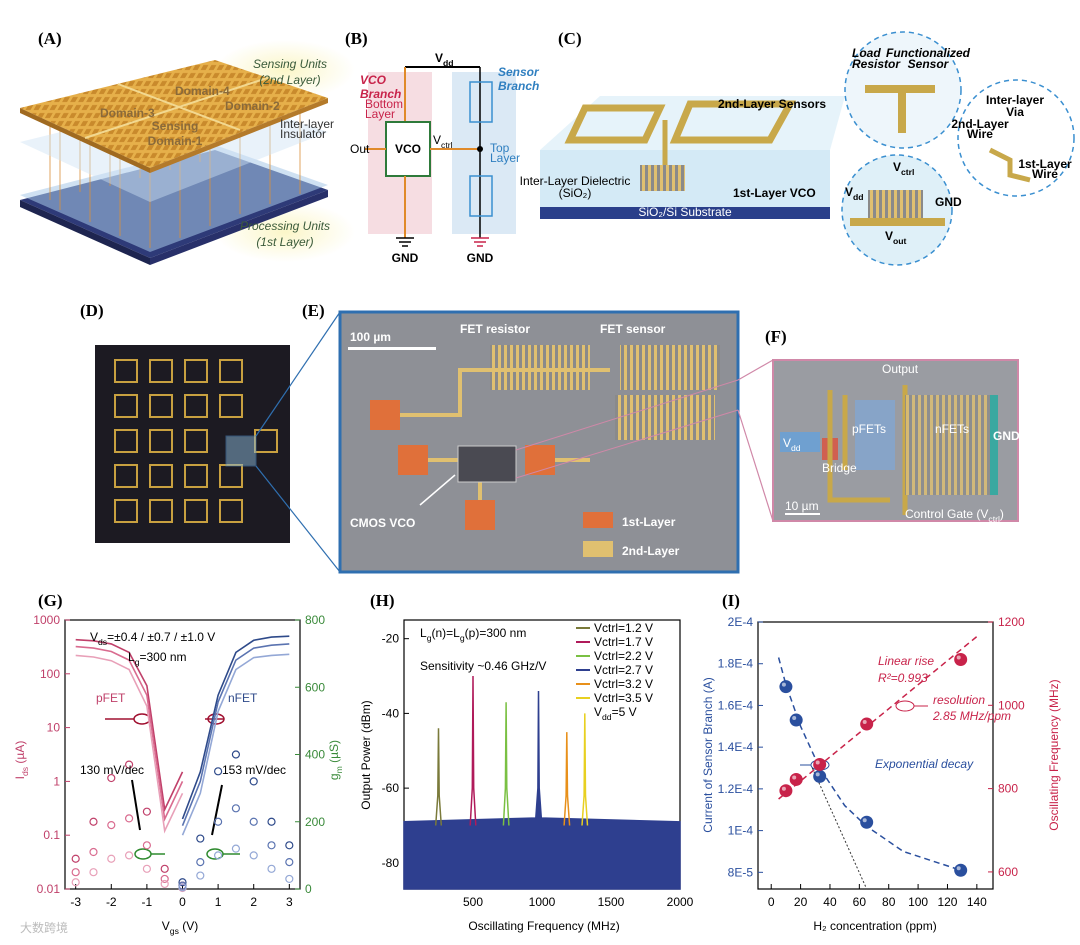  What do you see at coordinates (175, 126) in the screenshot?
I see `label-line: Sensing` at bounding box center [175, 126].